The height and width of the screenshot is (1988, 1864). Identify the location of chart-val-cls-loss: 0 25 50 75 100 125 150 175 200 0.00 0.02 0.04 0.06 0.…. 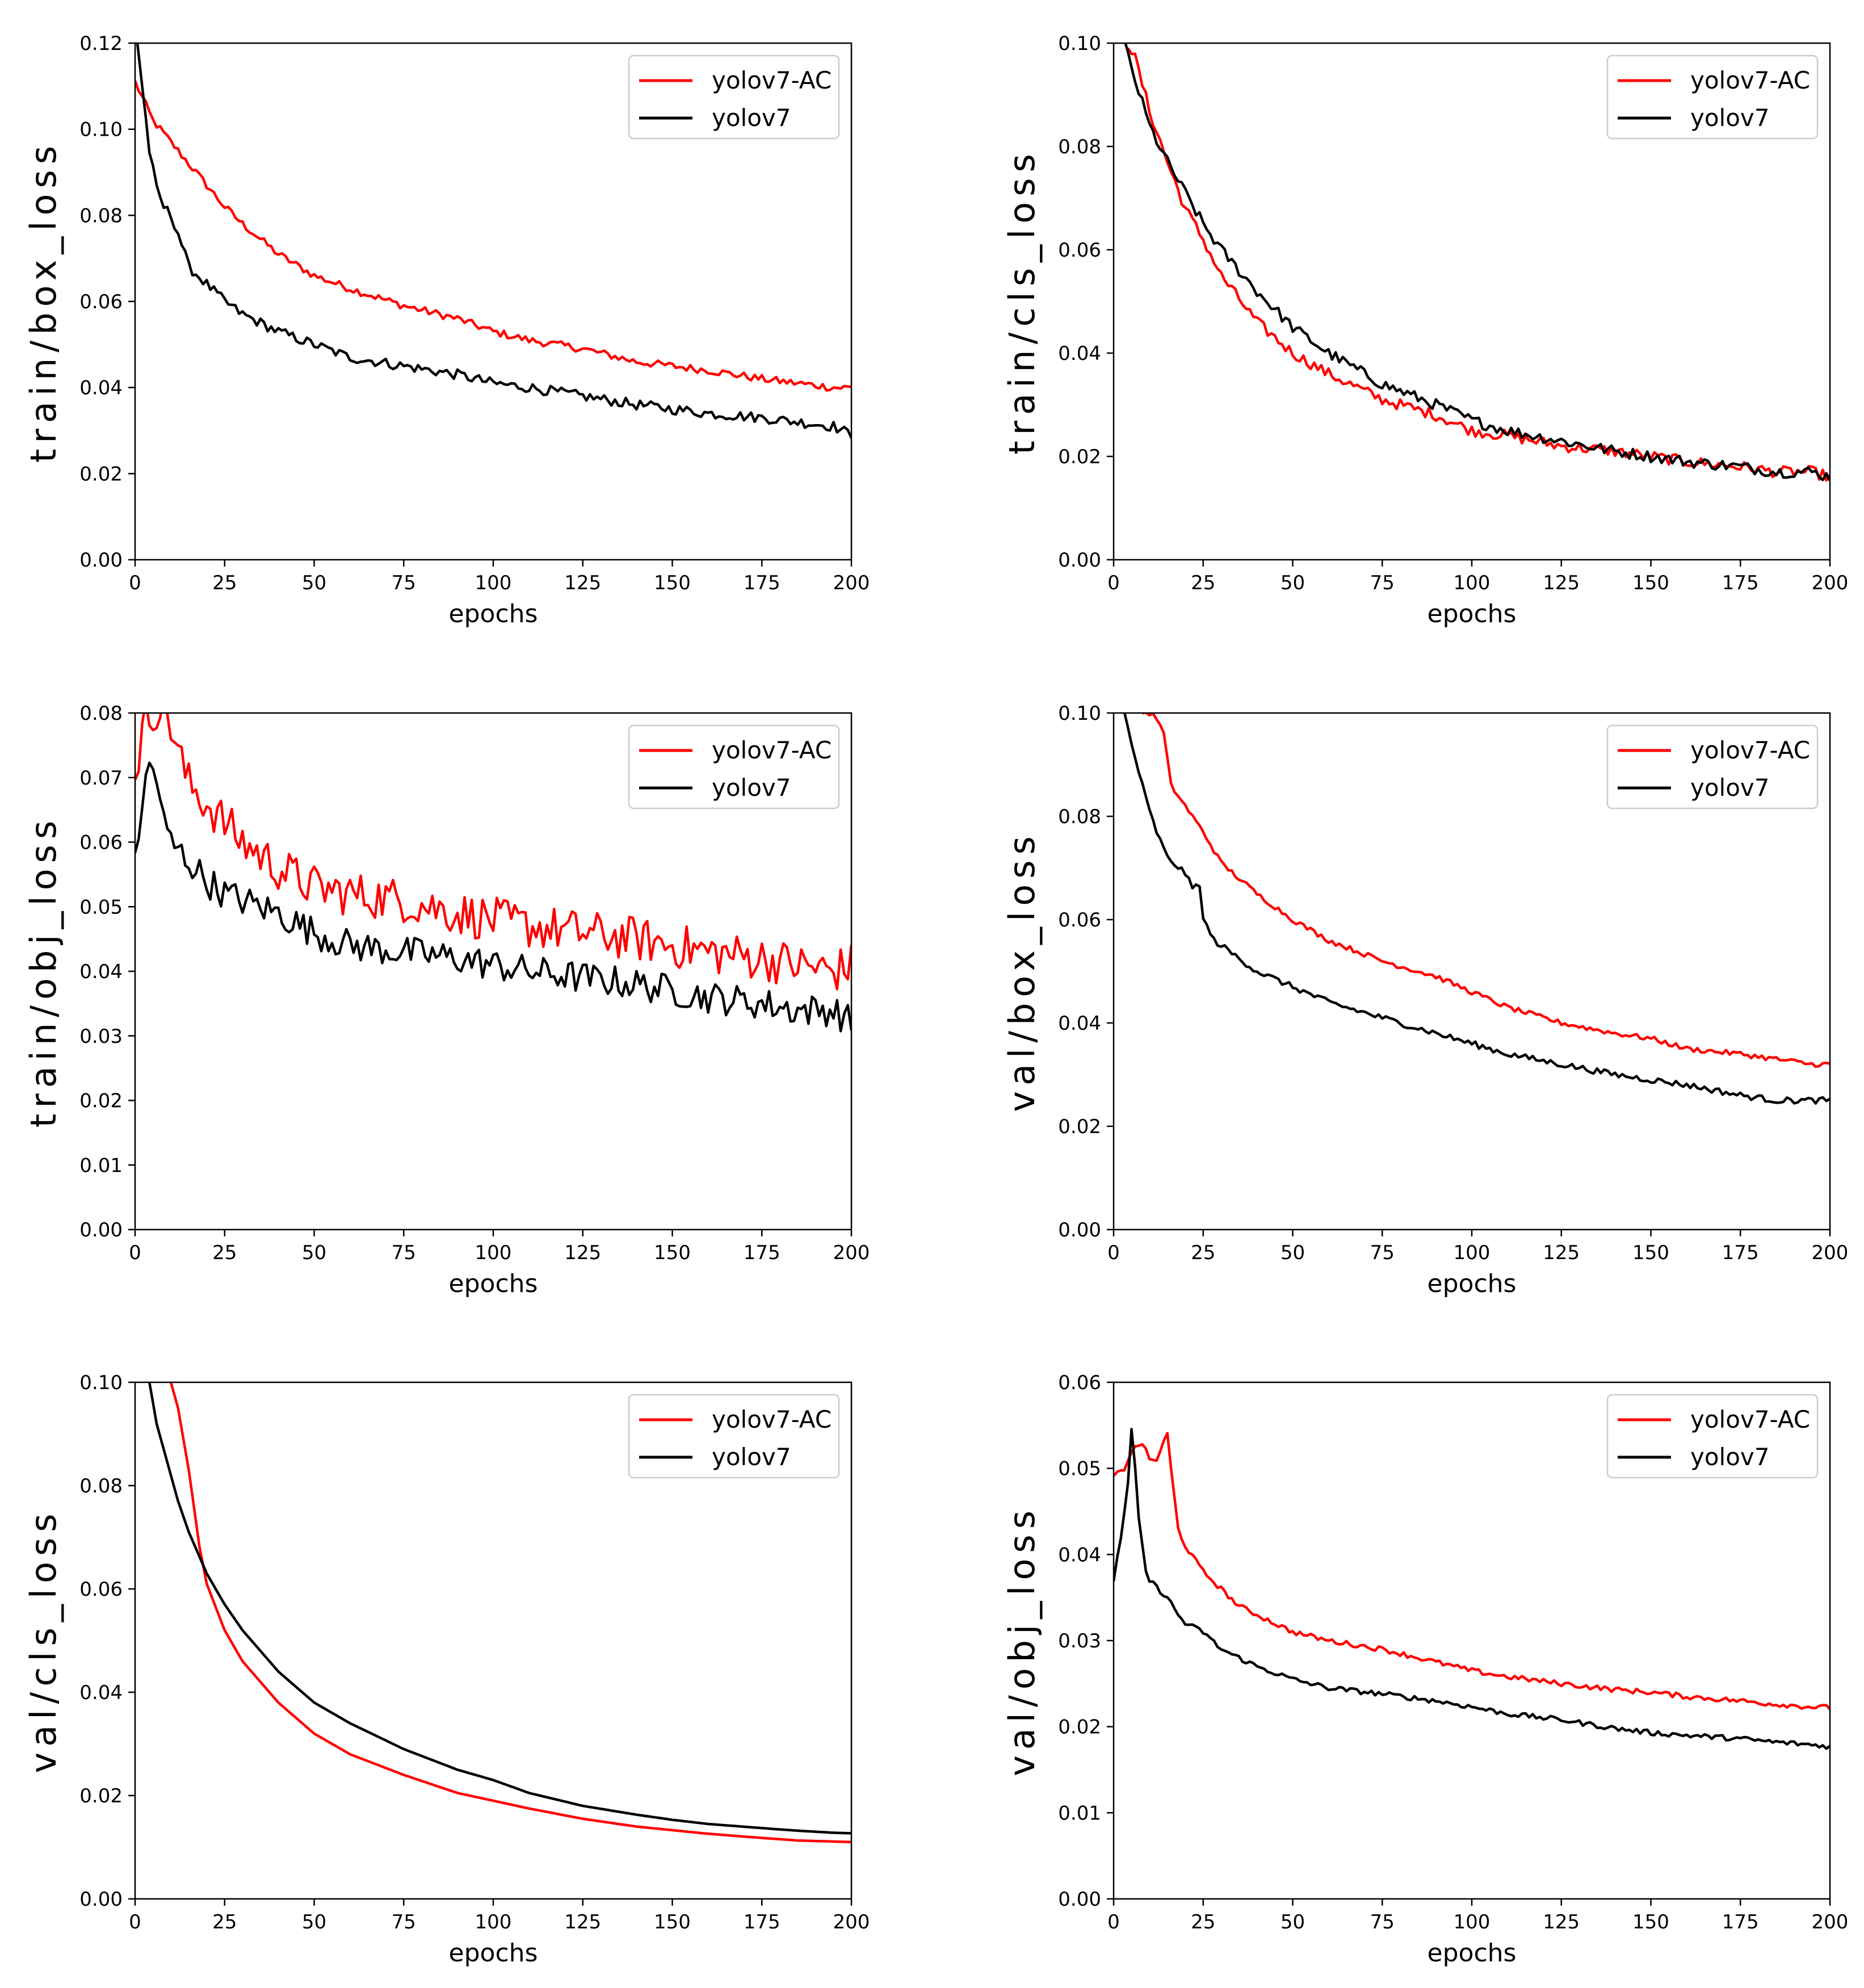
(446, 1670).